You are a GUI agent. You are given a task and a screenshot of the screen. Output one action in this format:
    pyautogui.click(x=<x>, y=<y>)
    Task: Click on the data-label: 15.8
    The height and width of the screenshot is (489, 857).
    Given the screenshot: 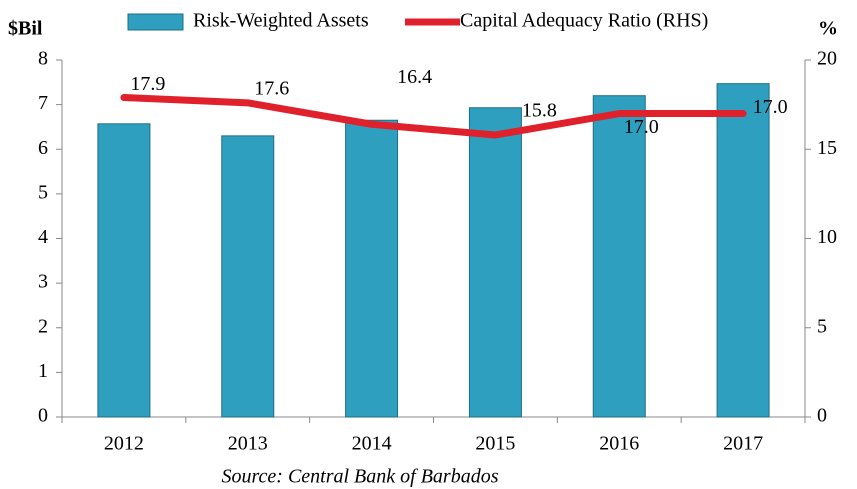 What is the action you would take?
    pyautogui.click(x=539, y=111)
    